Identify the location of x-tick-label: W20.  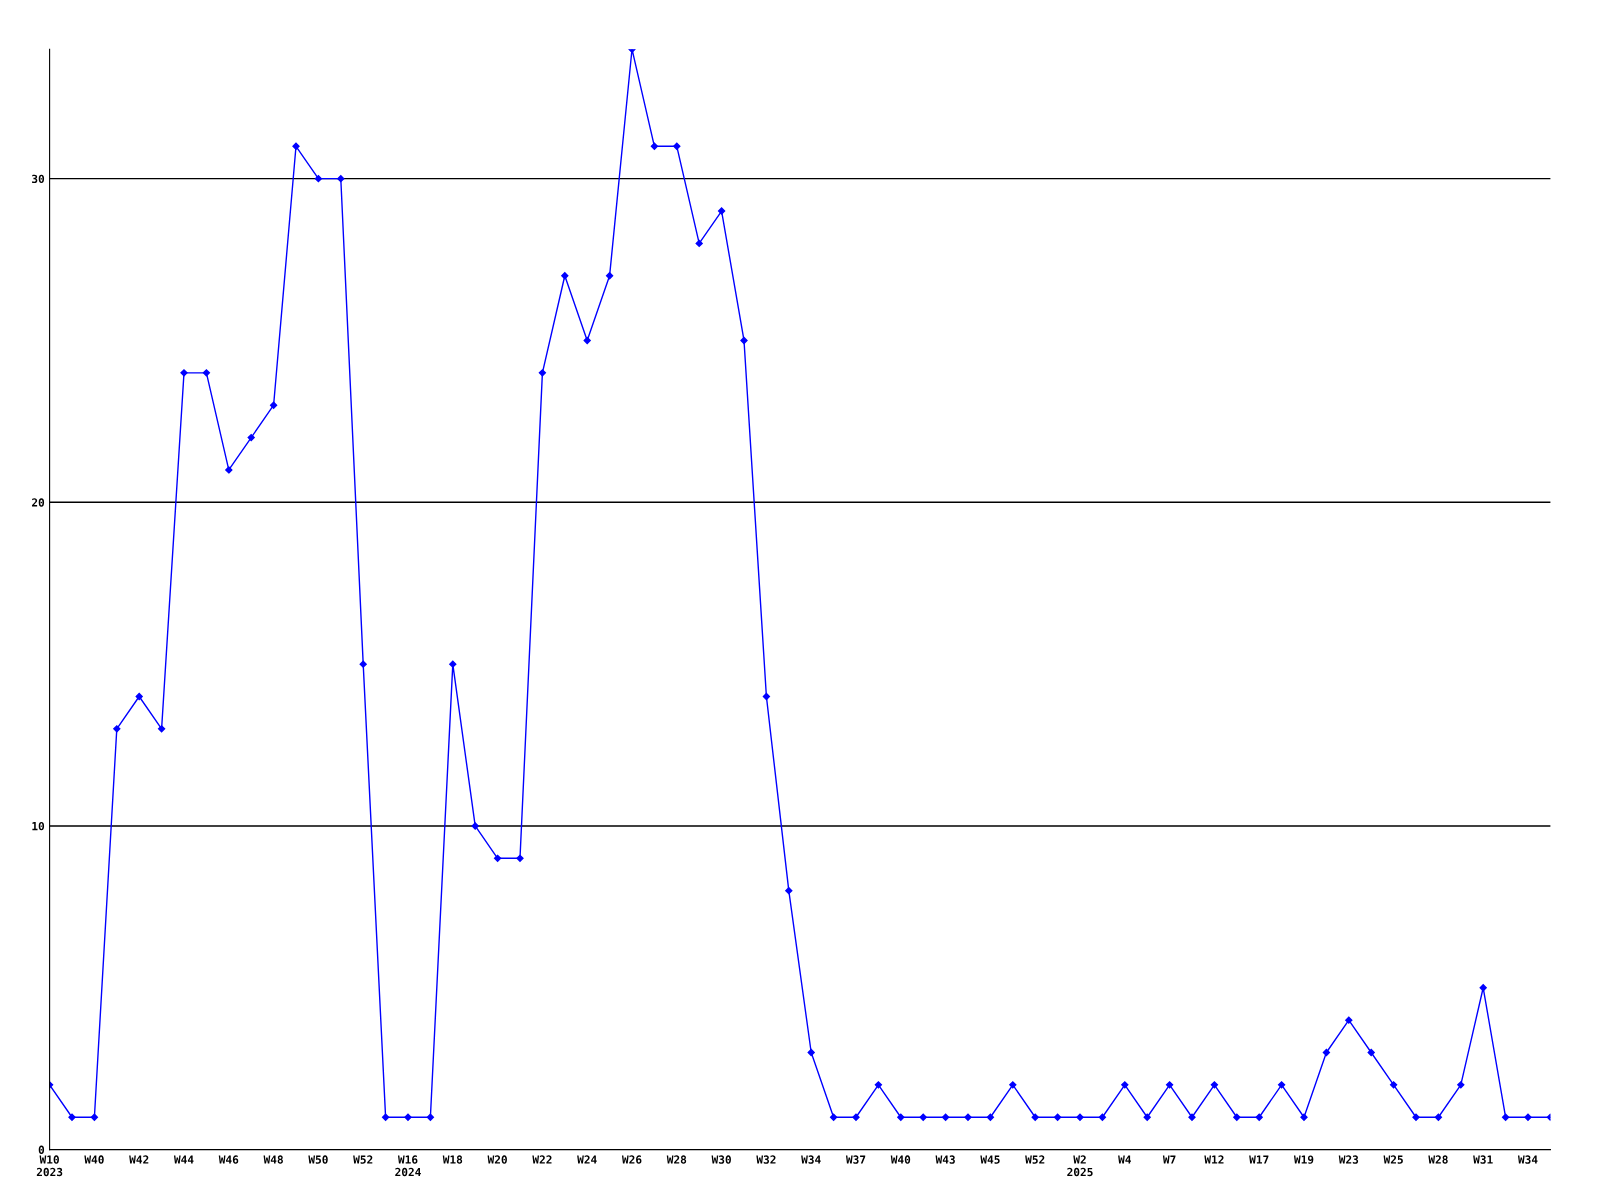
(497, 1159).